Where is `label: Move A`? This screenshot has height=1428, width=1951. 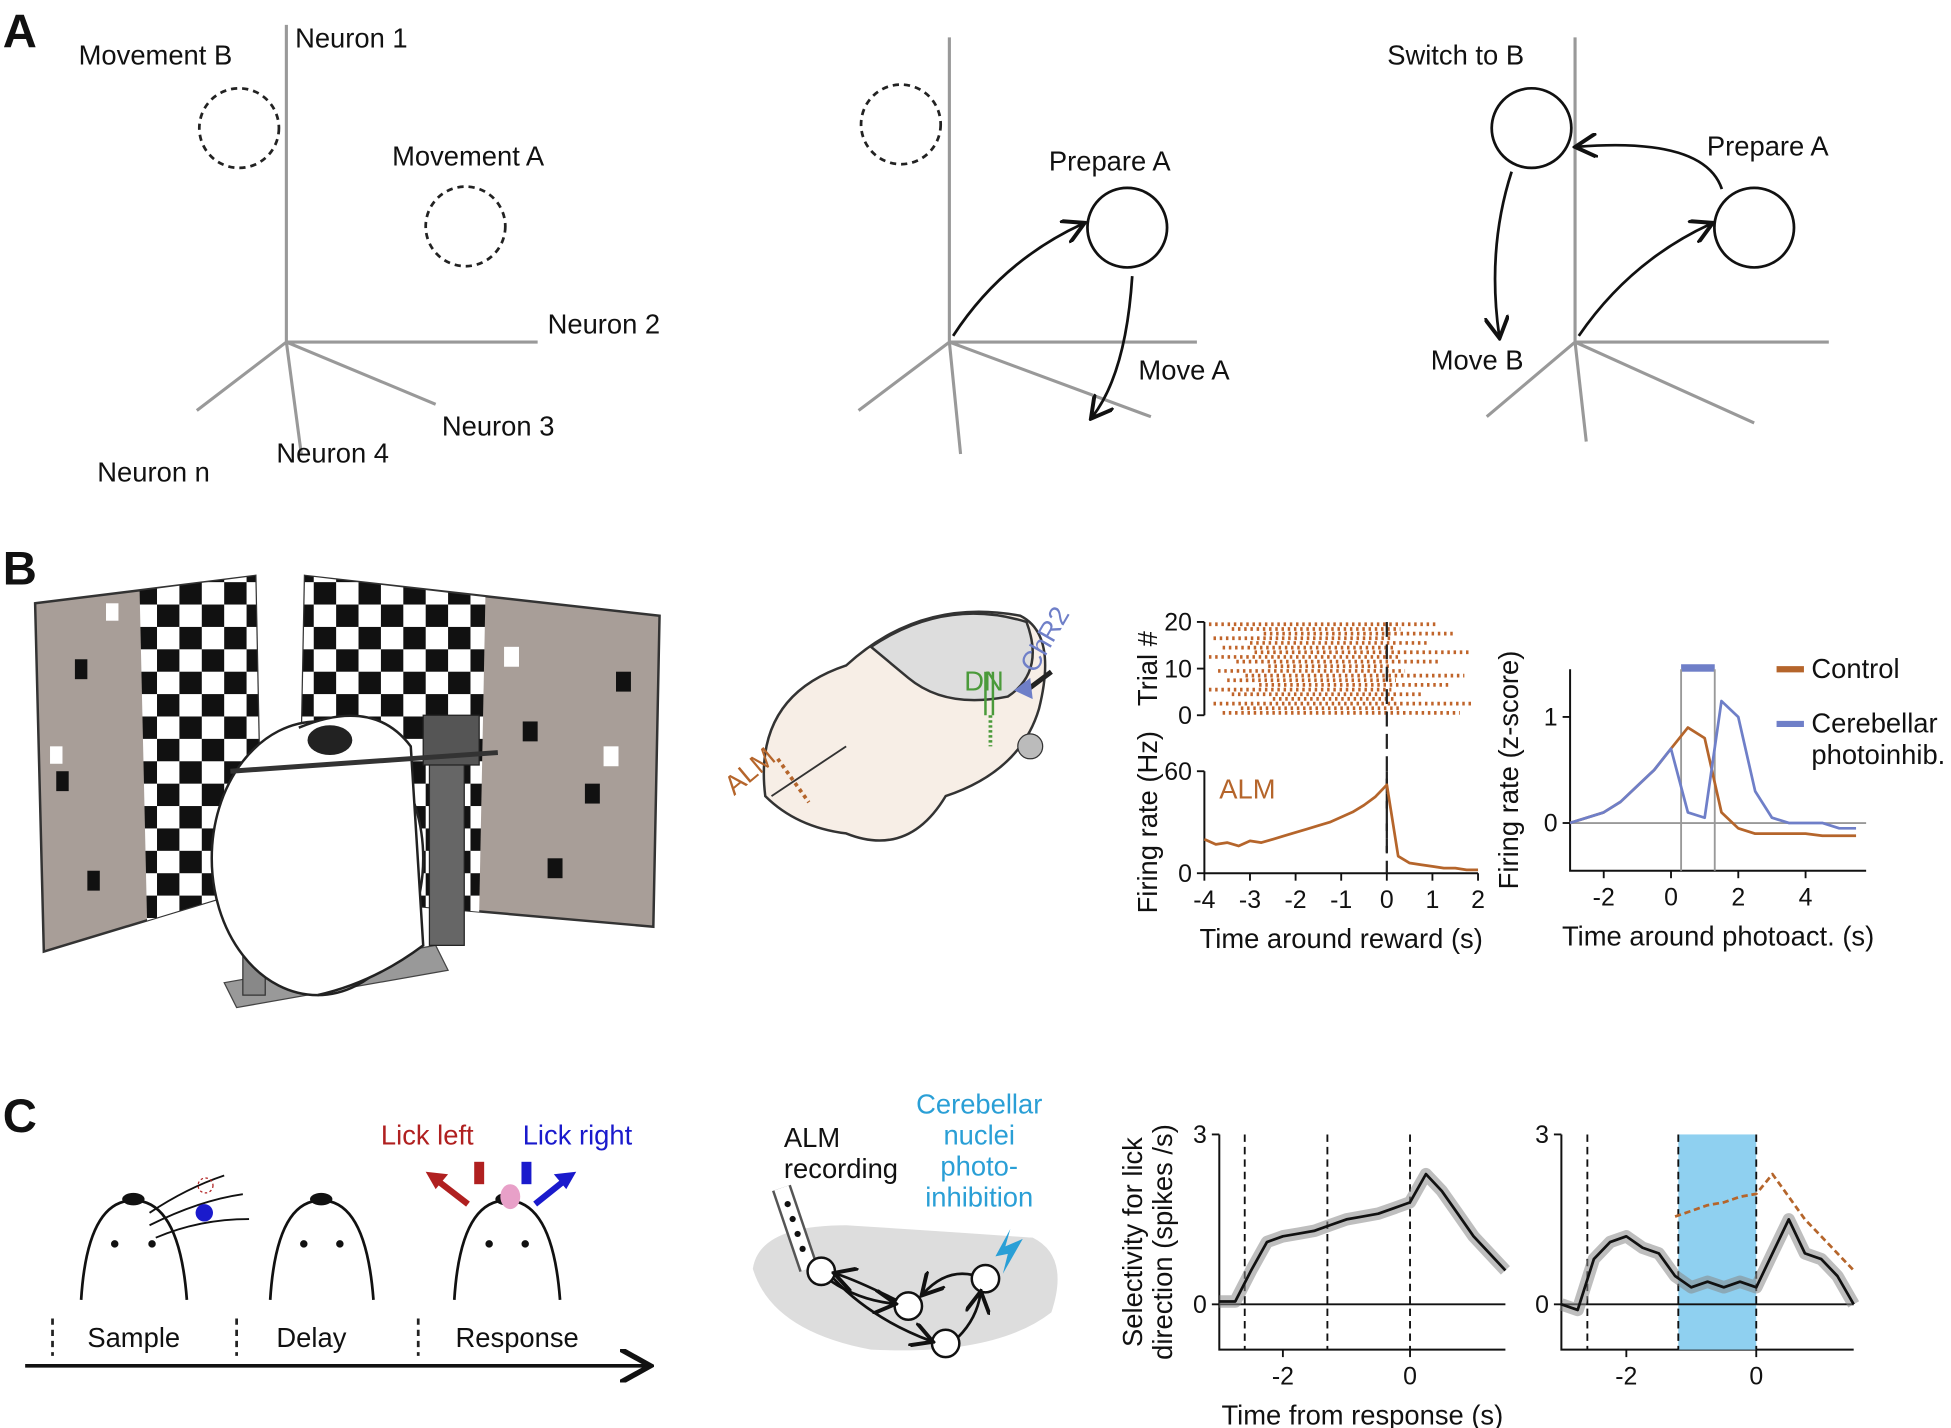
label: Move A is located at coordinates (1184, 369).